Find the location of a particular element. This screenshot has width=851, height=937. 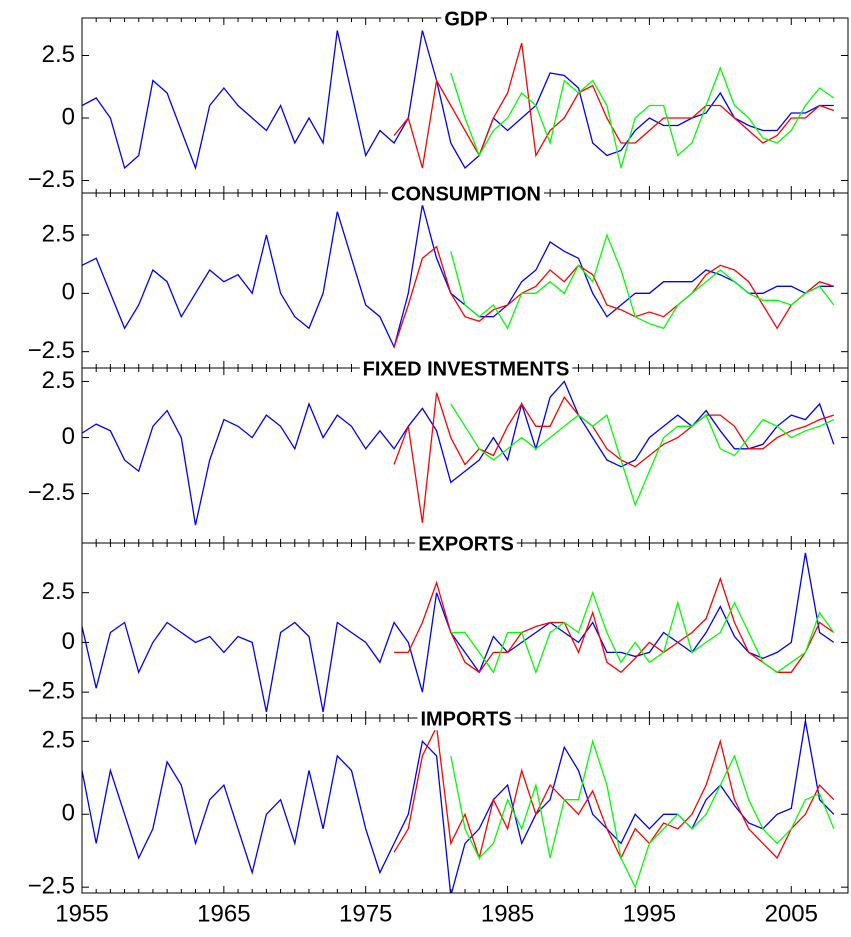

panel-title: GDP is located at coordinates (465, 19).